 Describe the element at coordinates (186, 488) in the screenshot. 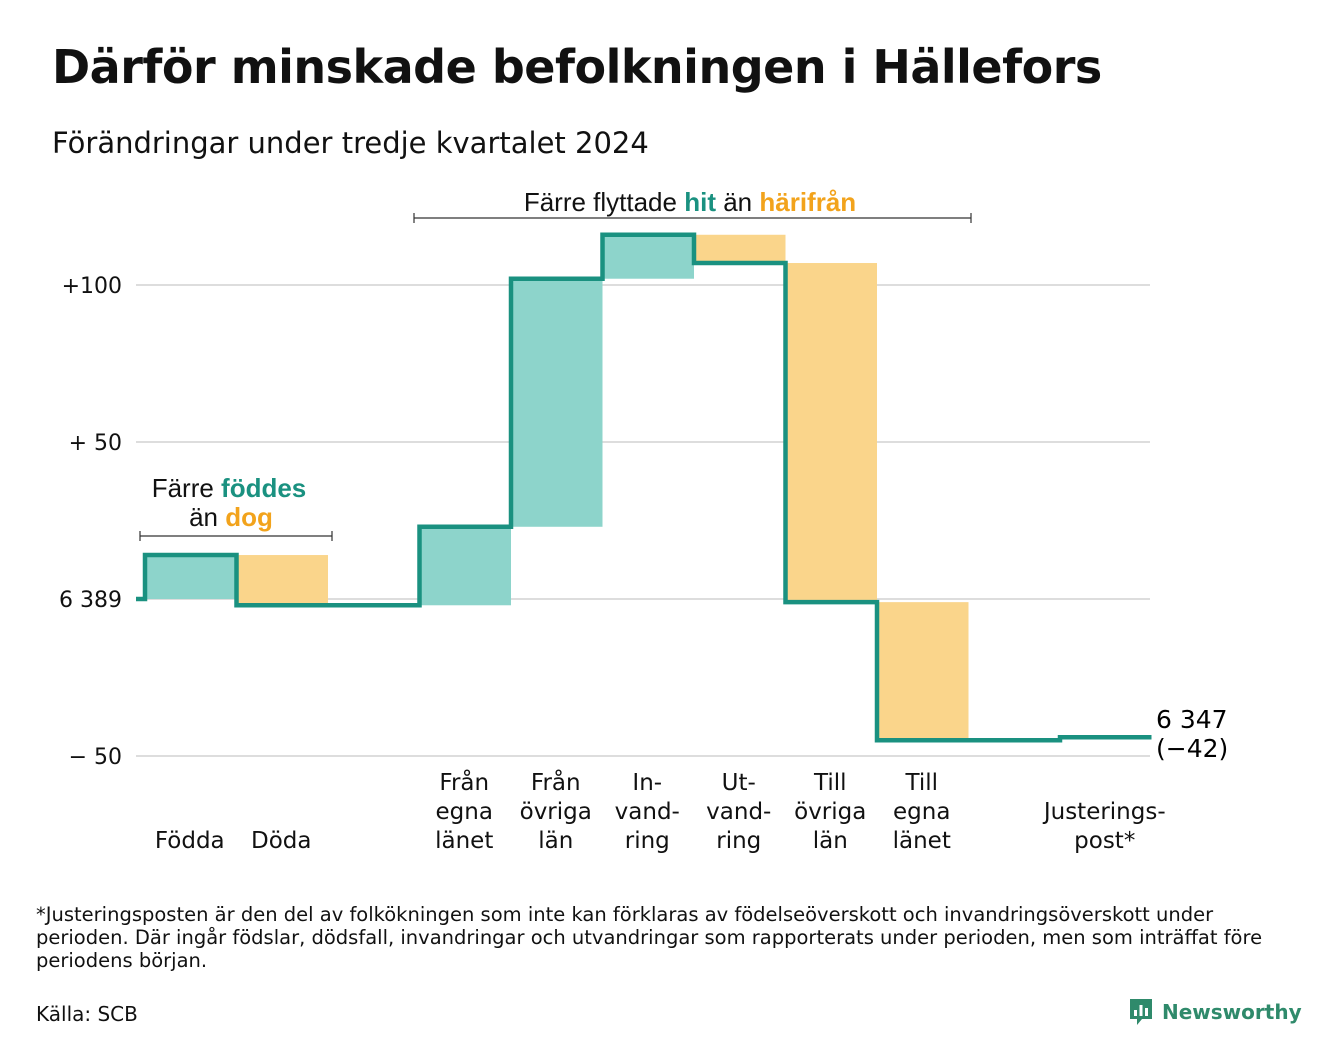

I see `annotation-births-prefix: Färre` at that location.